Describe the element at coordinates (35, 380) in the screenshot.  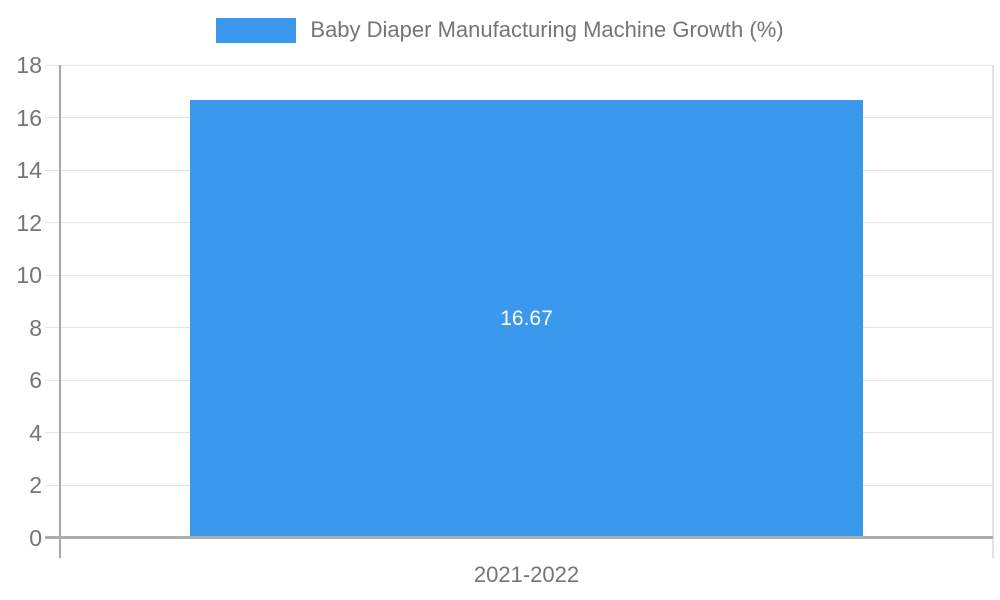
I see `y-axis-tick-label: 6` at that location.